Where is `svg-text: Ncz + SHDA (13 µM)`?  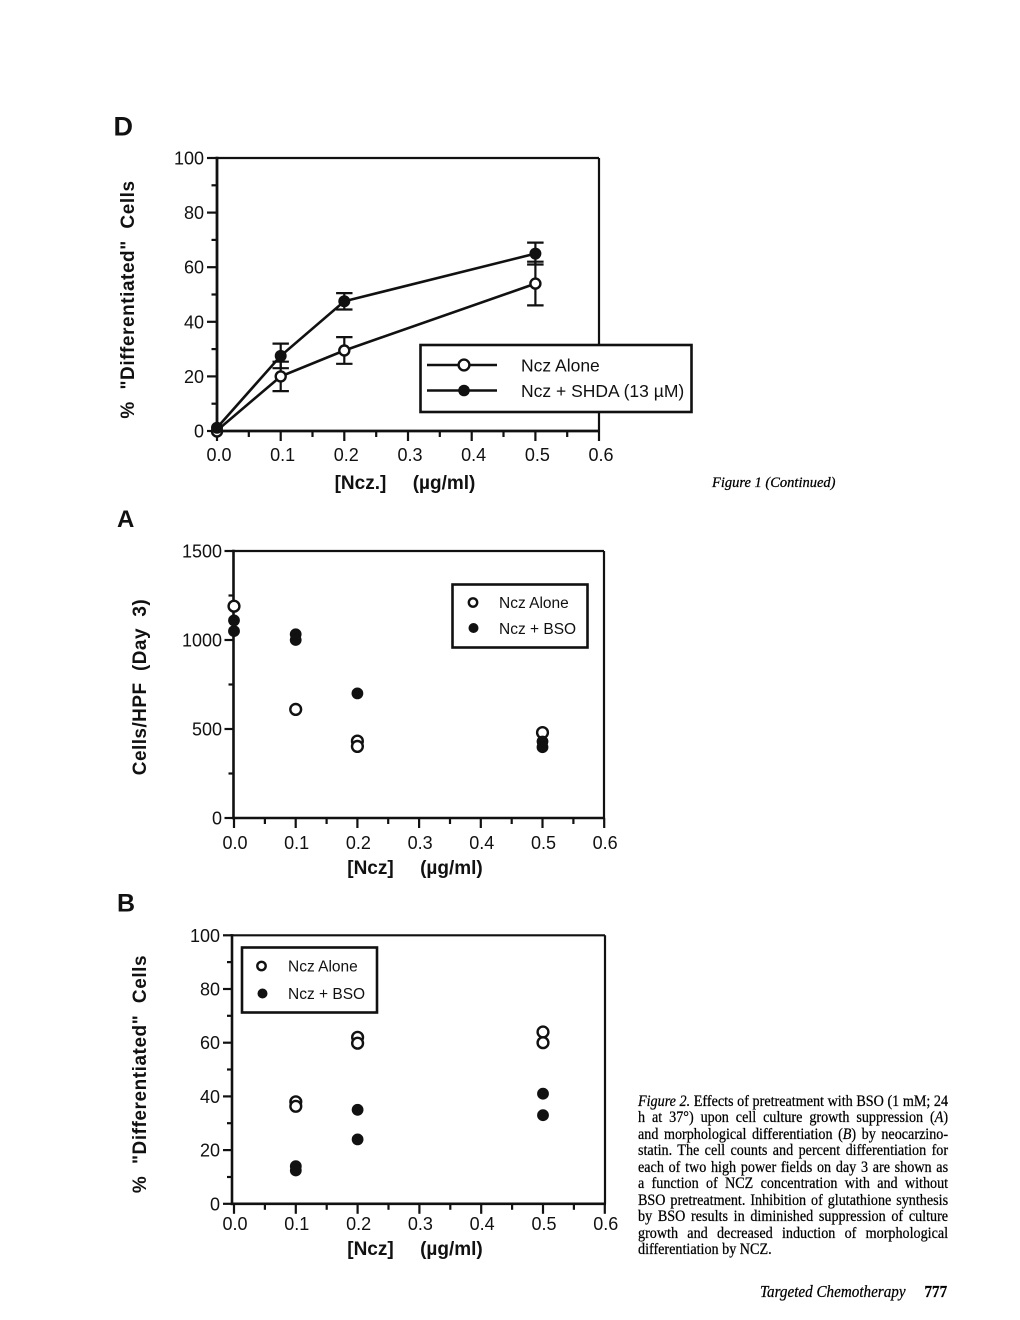
svg-text: Ncz + SHDA (13 µM) is located at coordinates (602, 391).